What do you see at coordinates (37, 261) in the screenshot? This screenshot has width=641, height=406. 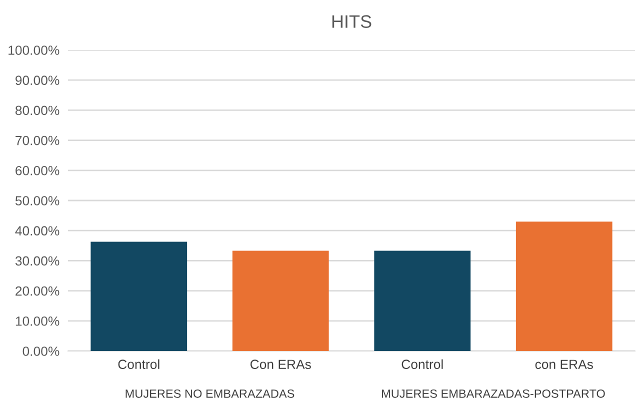 I see `y-tick-label: 30.00%` at bounding box center [37, 261].